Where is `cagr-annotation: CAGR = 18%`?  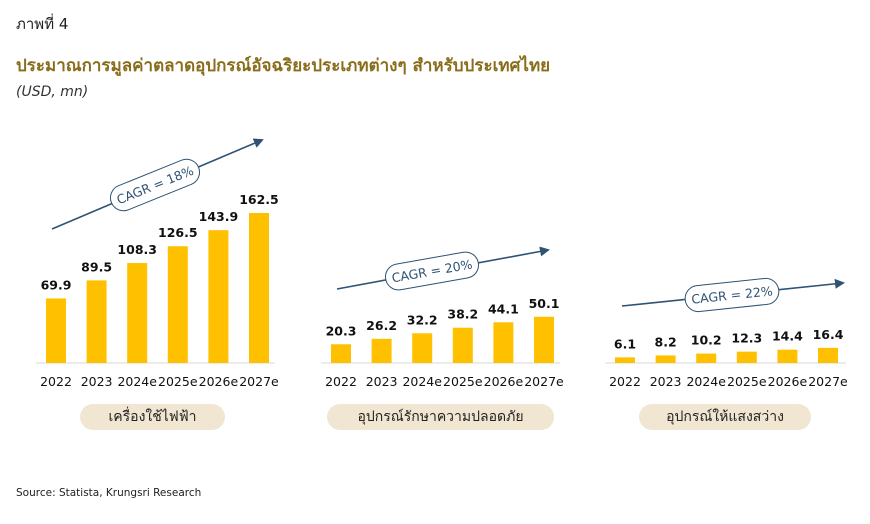
cagr-annotation: CAGR = 18% is located at coordinates (155, 185).